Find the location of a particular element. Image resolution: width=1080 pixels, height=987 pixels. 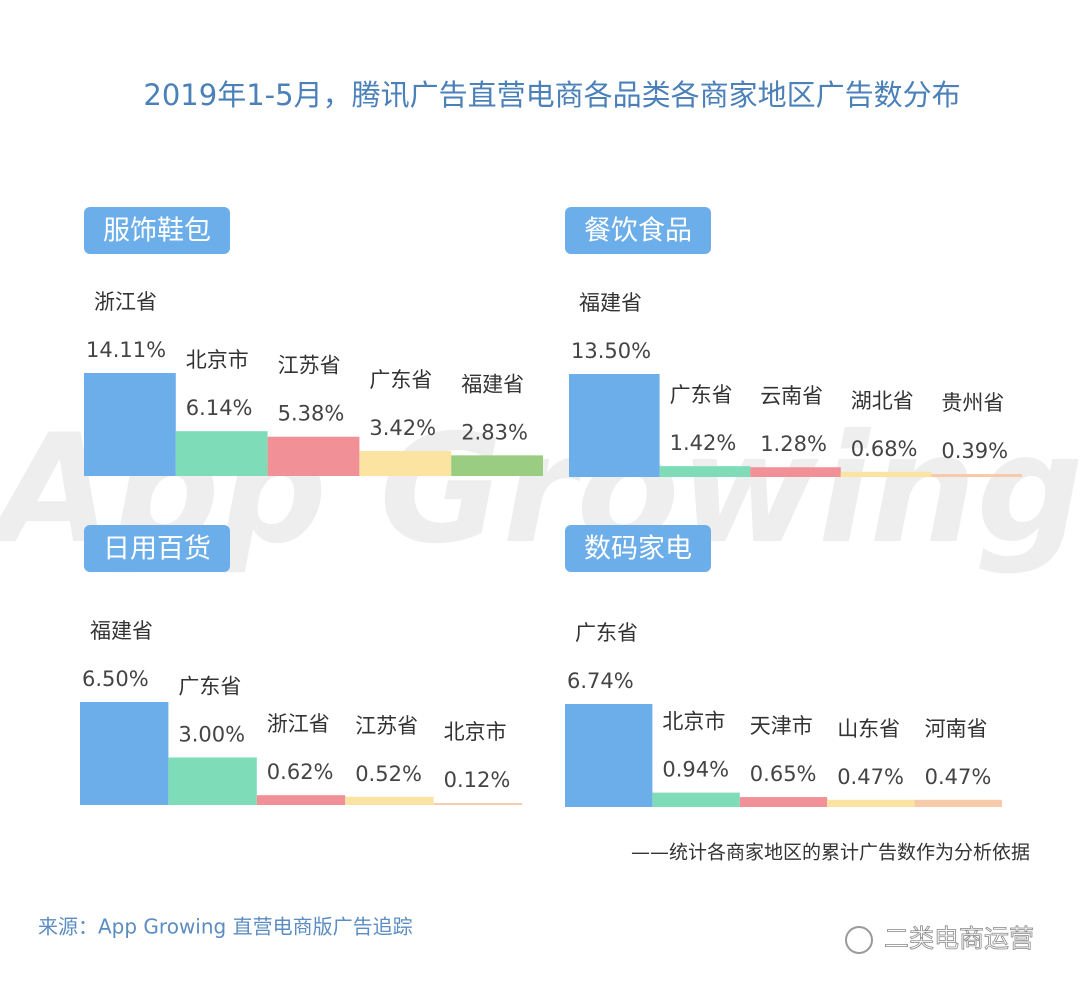

value-label: 0.68% is located at coordinates (884, 449).